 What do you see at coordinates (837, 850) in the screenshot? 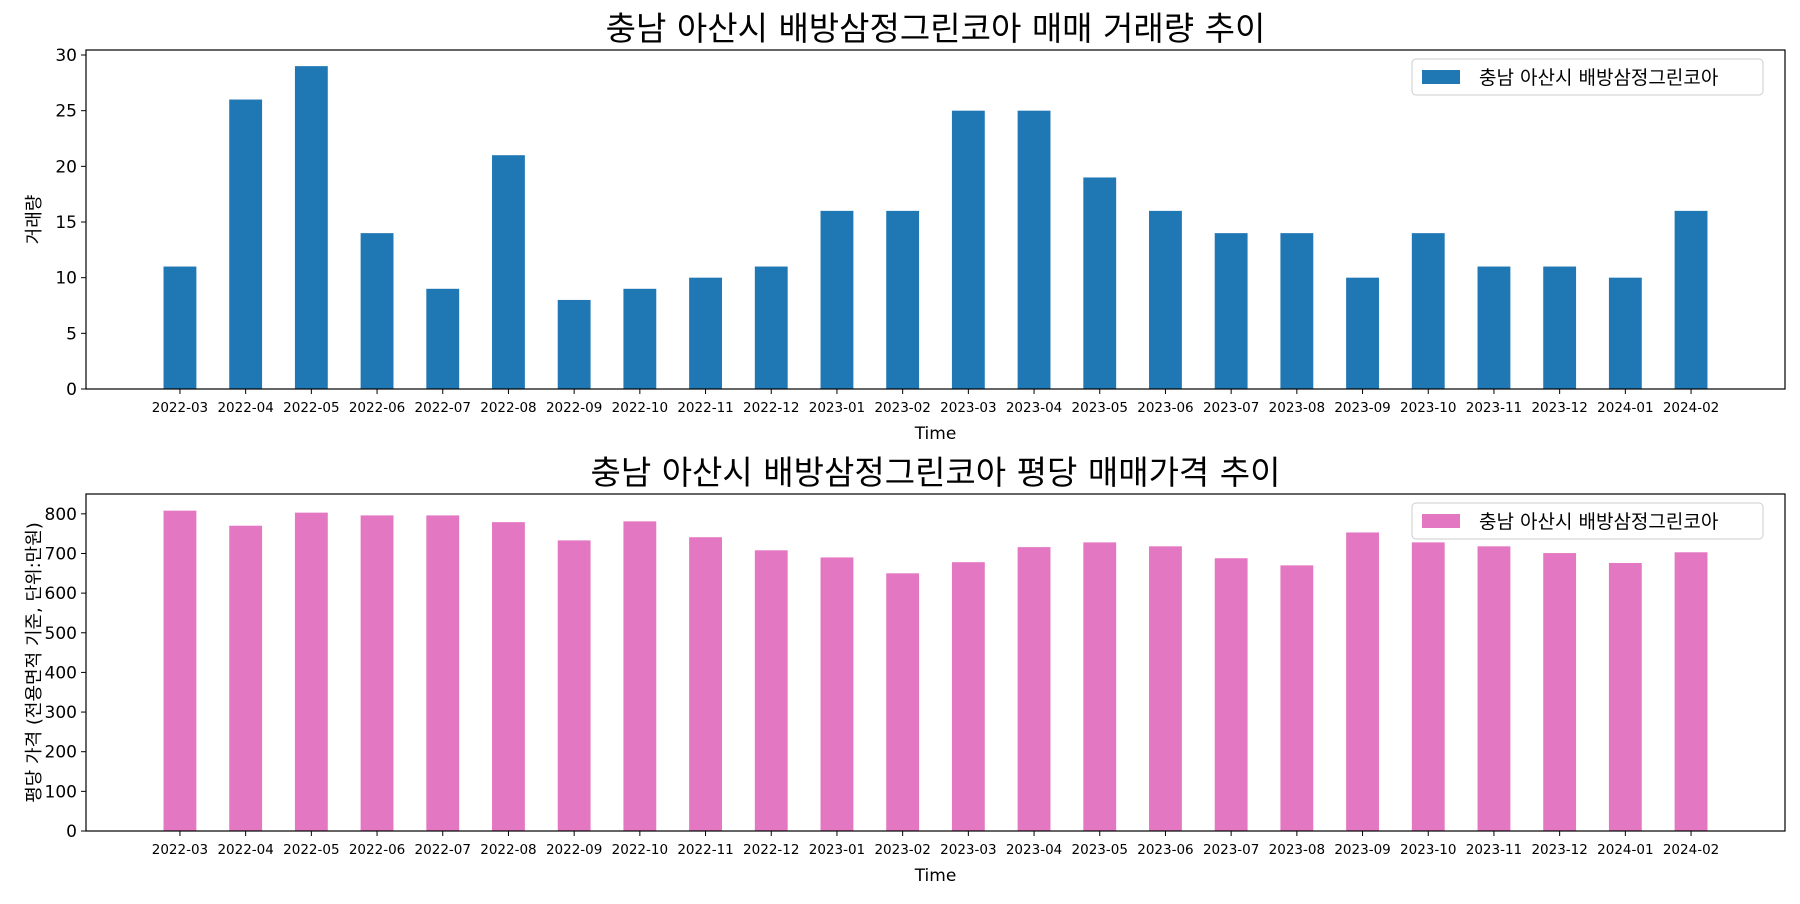
I see `x-tick-label: 2023-01` at bounding box center [837, 850].